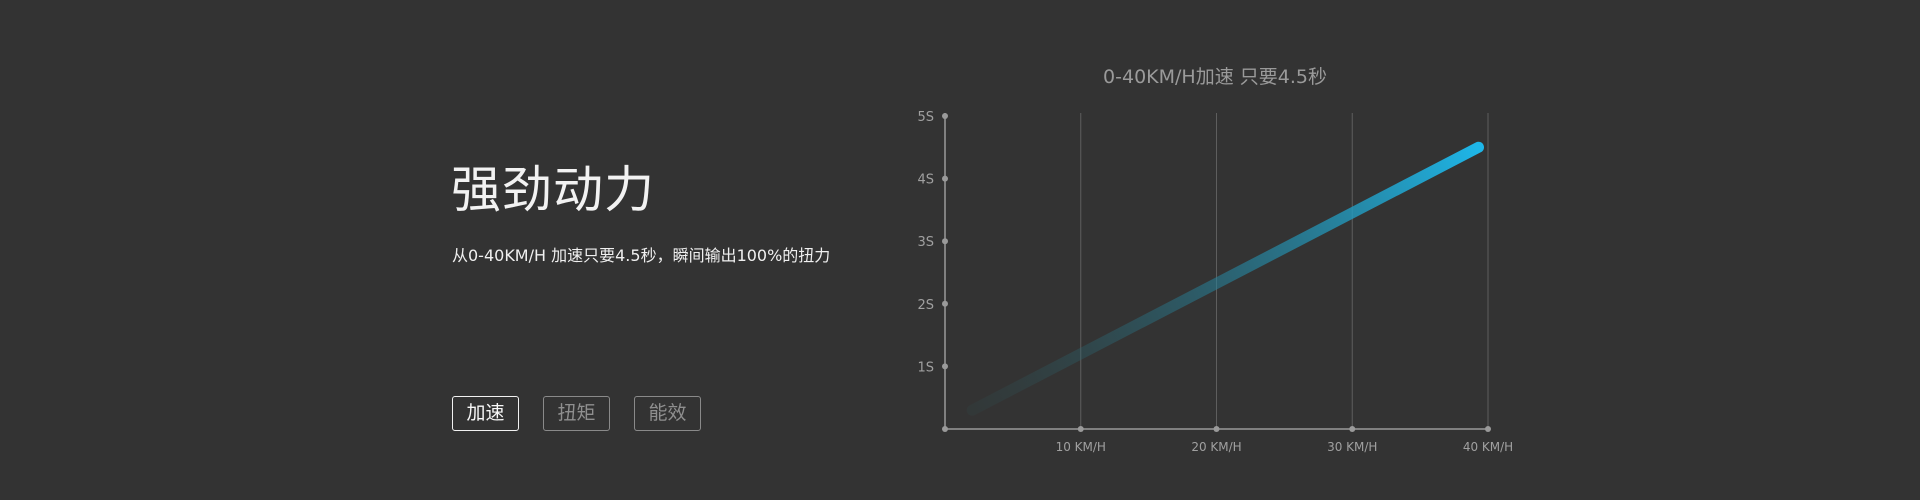 This screenshot has width=1920, height=500. Describe the element at coordinates (1216, 447) in the screenshot. I see `x-tick-label: 20 KM/H` at that location.